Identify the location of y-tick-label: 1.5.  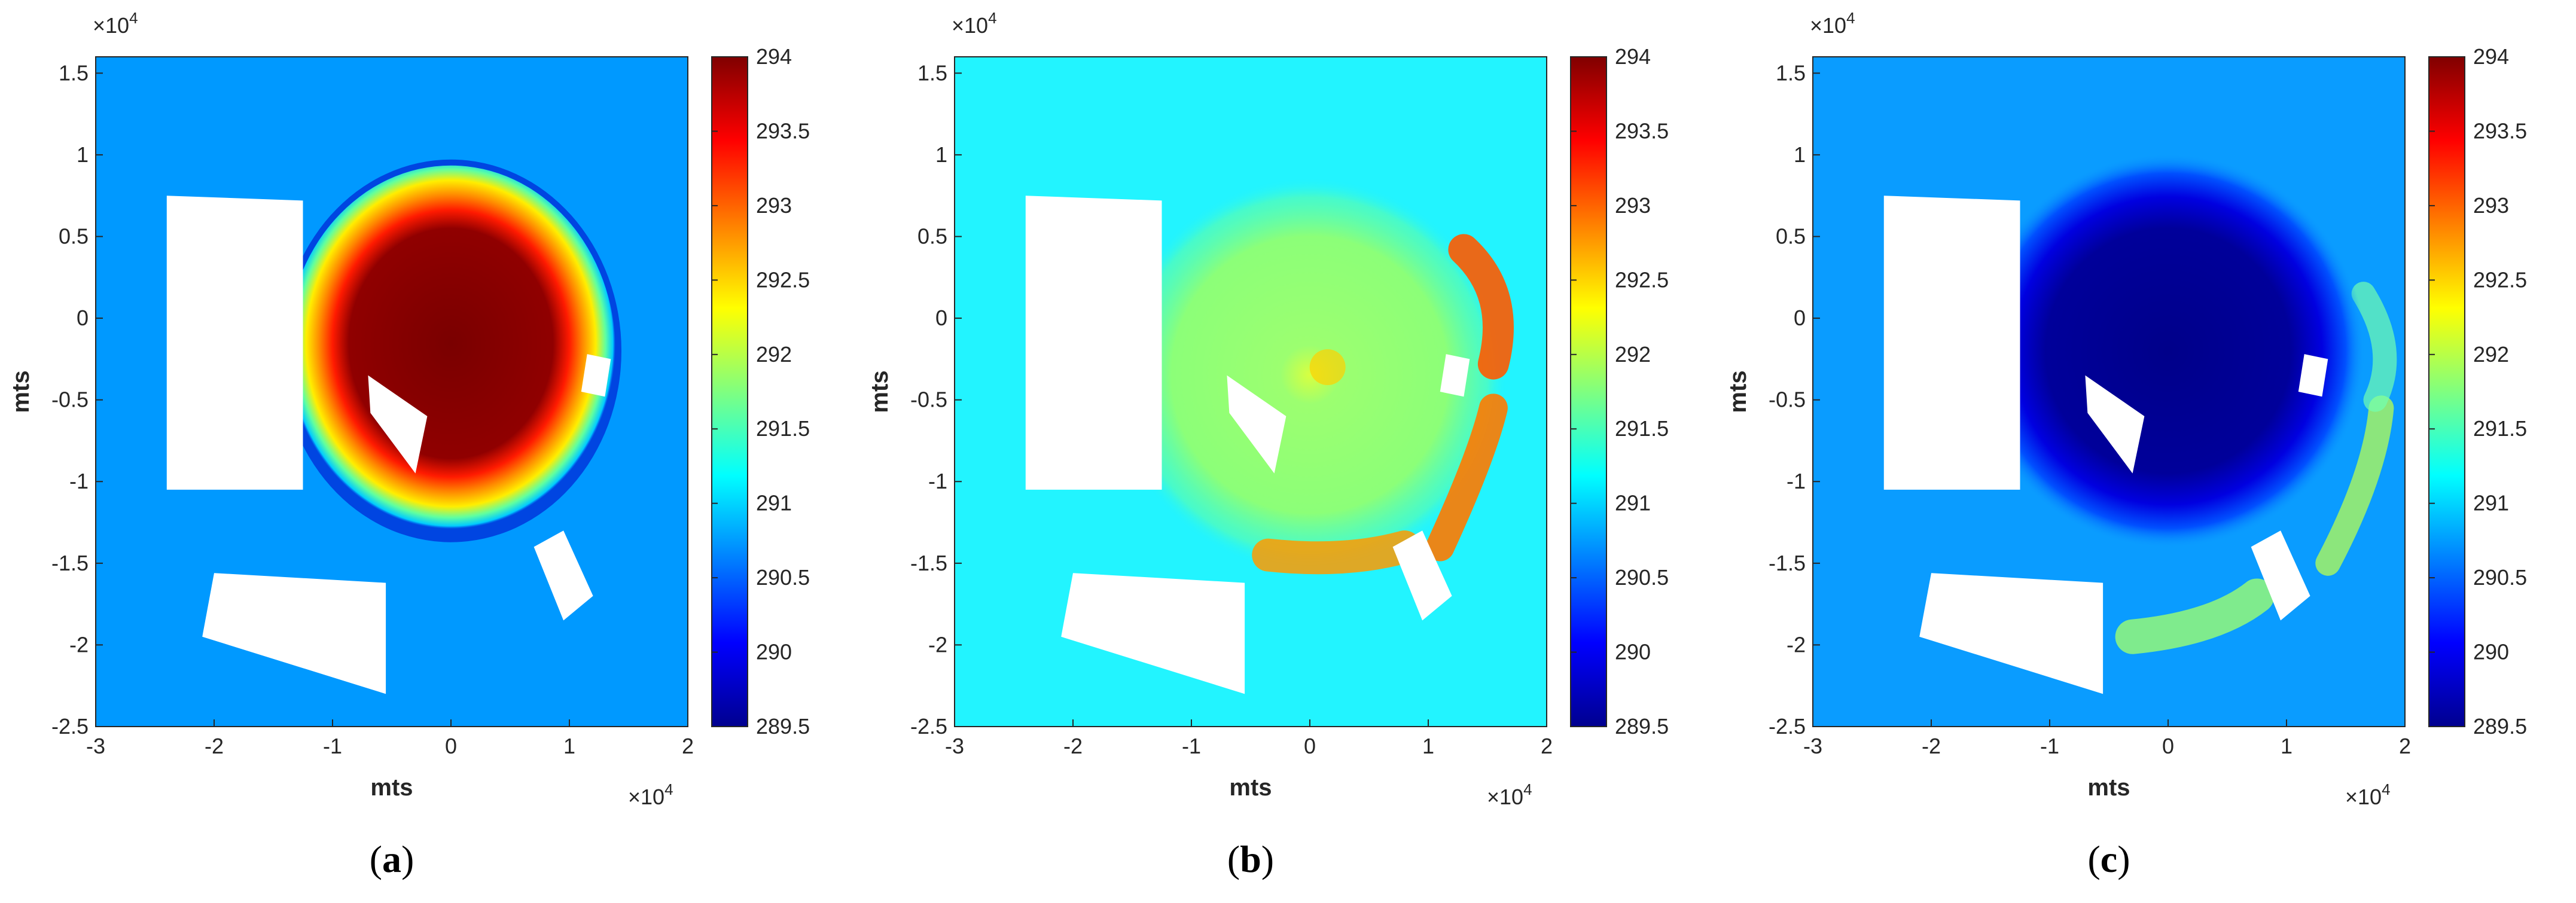
(932, 72).